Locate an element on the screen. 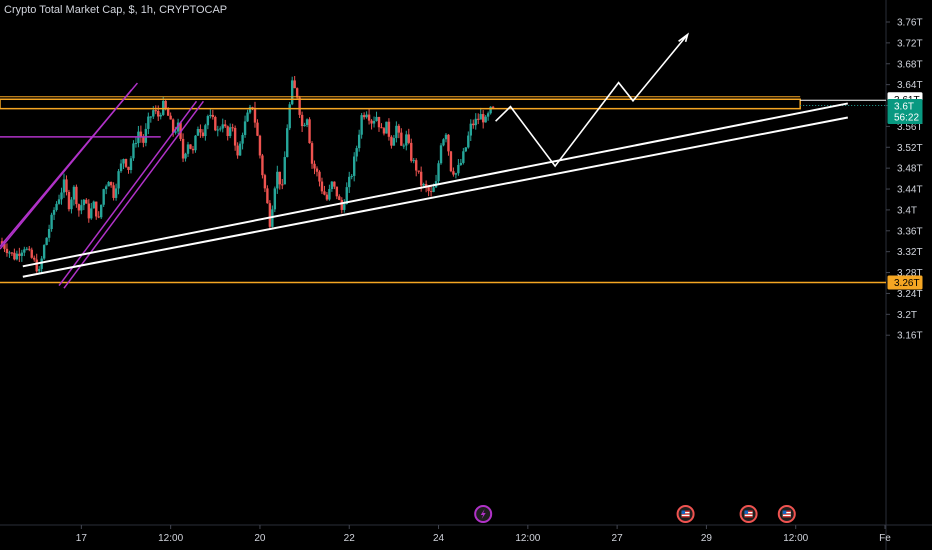  x-tick-label: 22 is located at coordinates (350, 538).